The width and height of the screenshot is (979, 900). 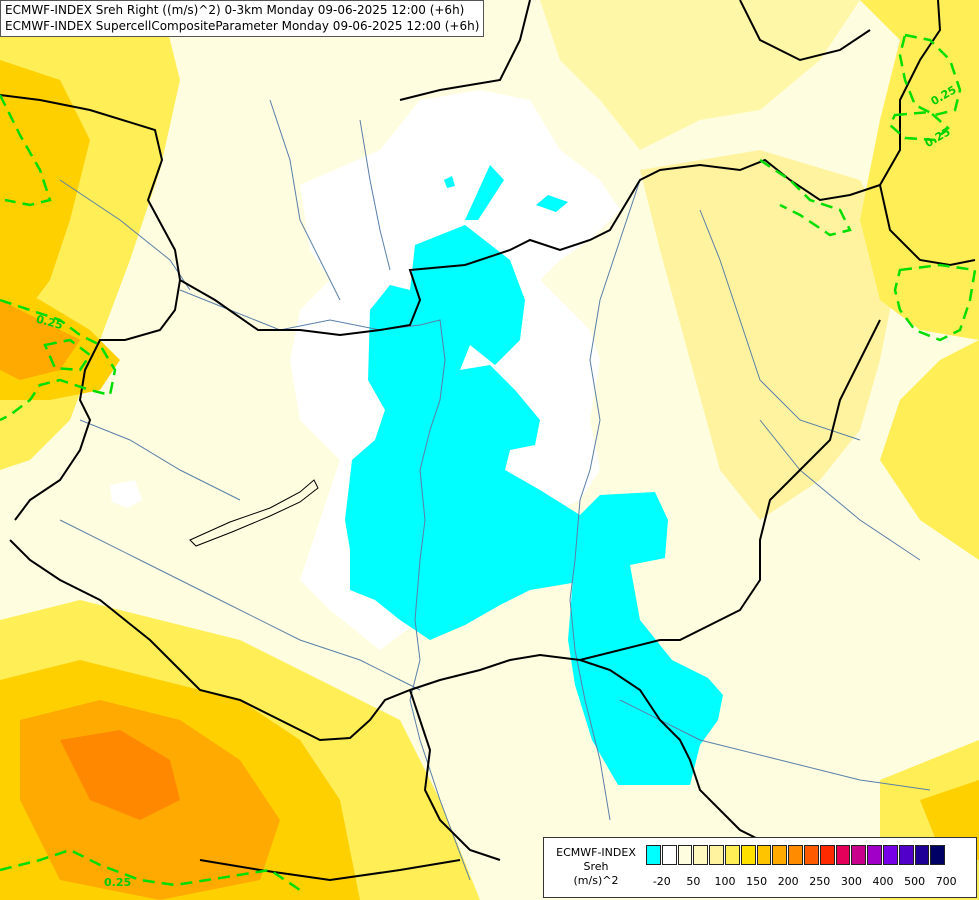 I want to click on field-cyan-small2, so click(x=552, y=203).